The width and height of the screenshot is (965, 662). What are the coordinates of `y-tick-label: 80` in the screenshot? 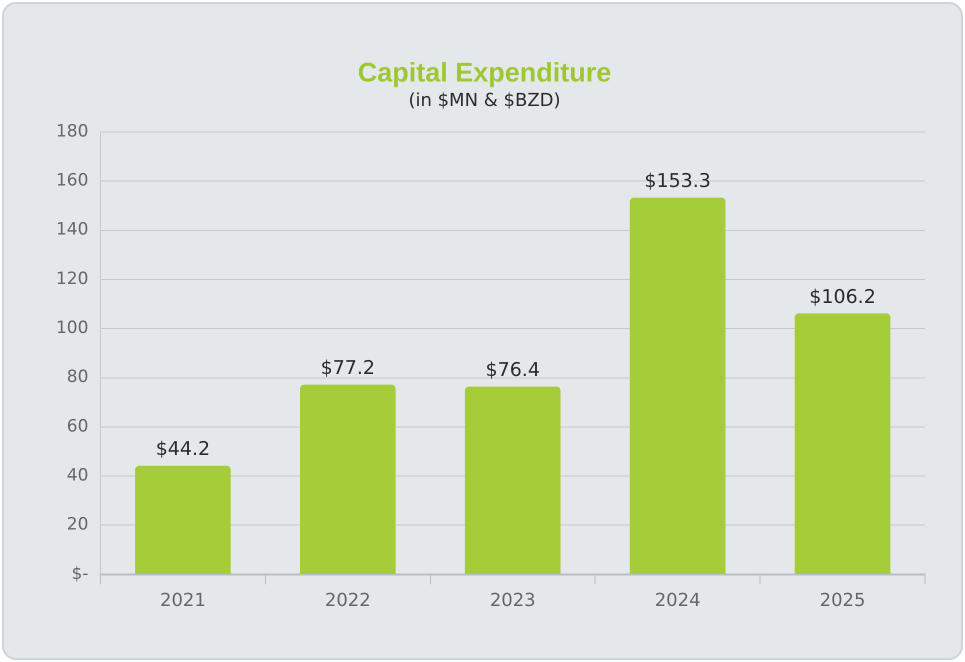 It's located at (77, 377).